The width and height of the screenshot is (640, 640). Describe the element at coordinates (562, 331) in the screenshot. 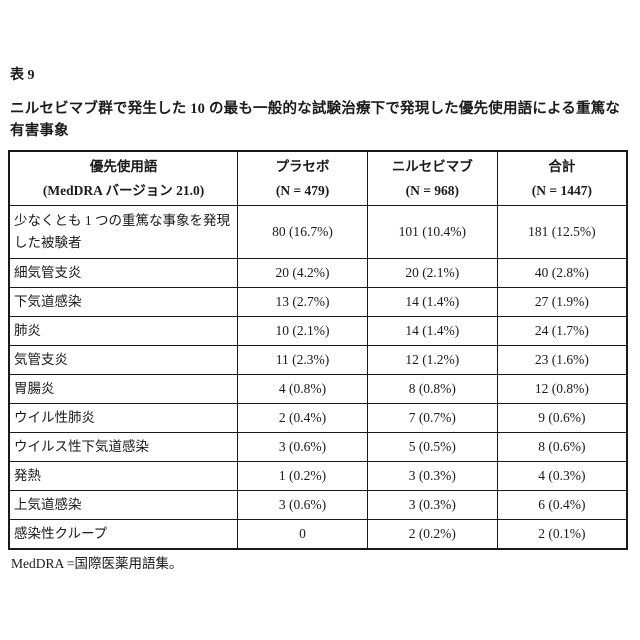

I see `cell-total: 24 (1.7%)` at that location.